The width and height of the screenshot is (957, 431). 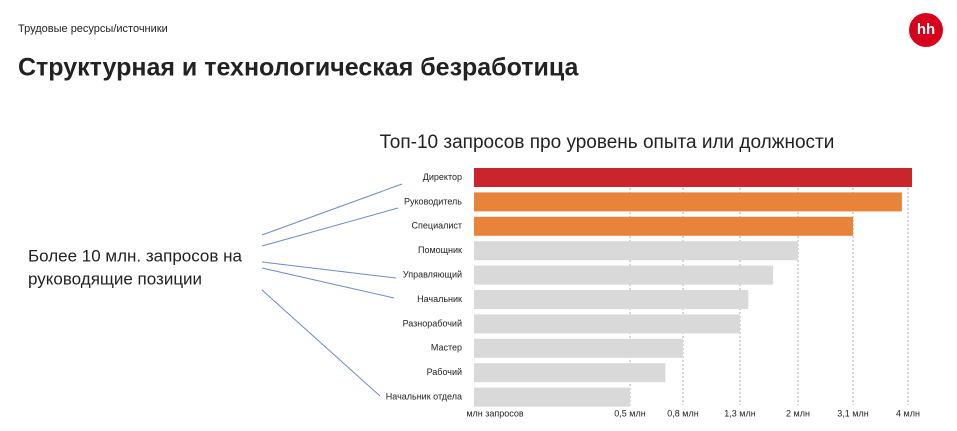 I want to click on note-line: Более 10 млн. запросов на, so click(x=135, y=255).